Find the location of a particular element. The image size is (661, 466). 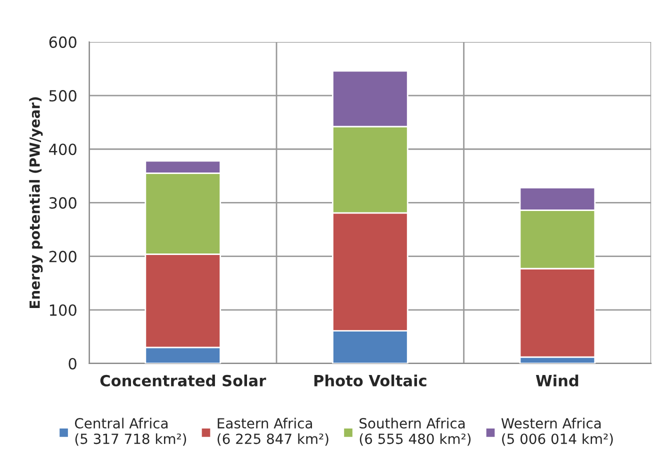

x-tick-label: Photo Voltaic is located at coordinates (370, 380).